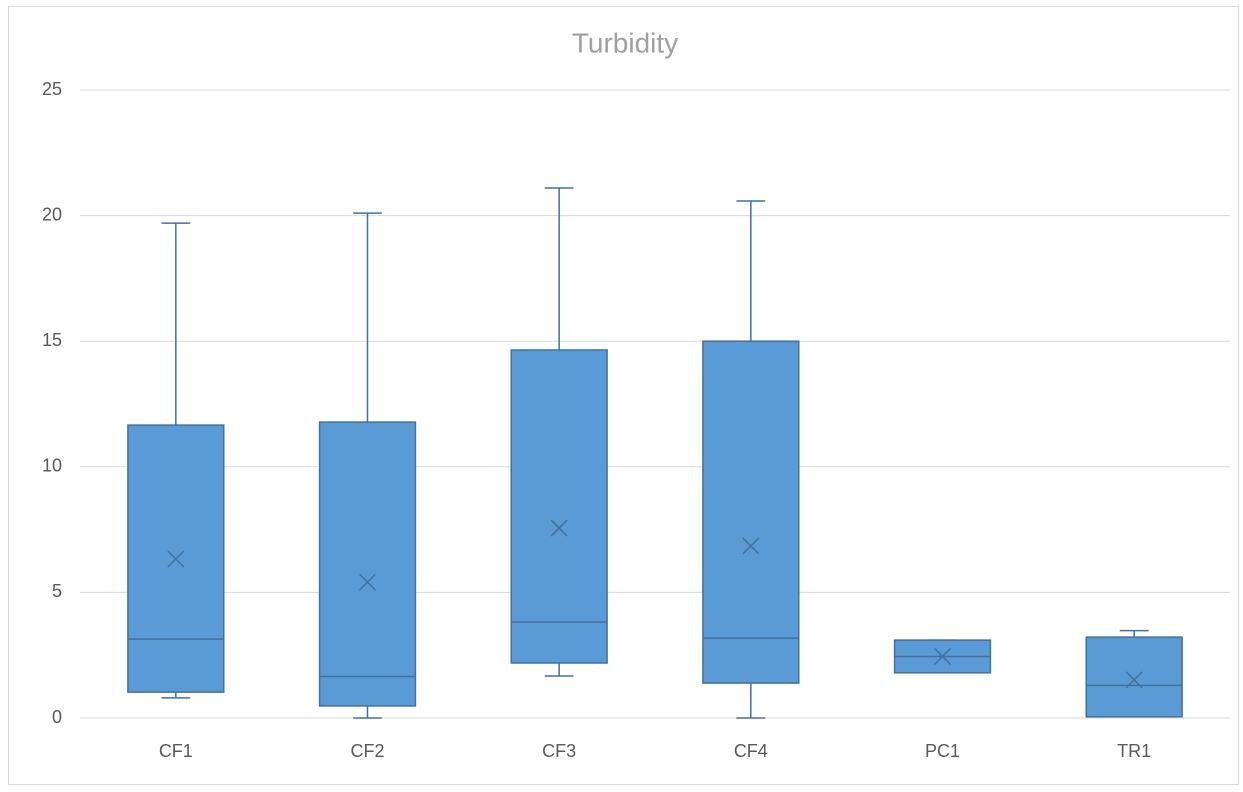 This screenshot has height=792, width=1243. What do you see at coordinates (367, 751) in the screenshot?
I see `x-tick-label: CF2` at bounding box center [367, 751].